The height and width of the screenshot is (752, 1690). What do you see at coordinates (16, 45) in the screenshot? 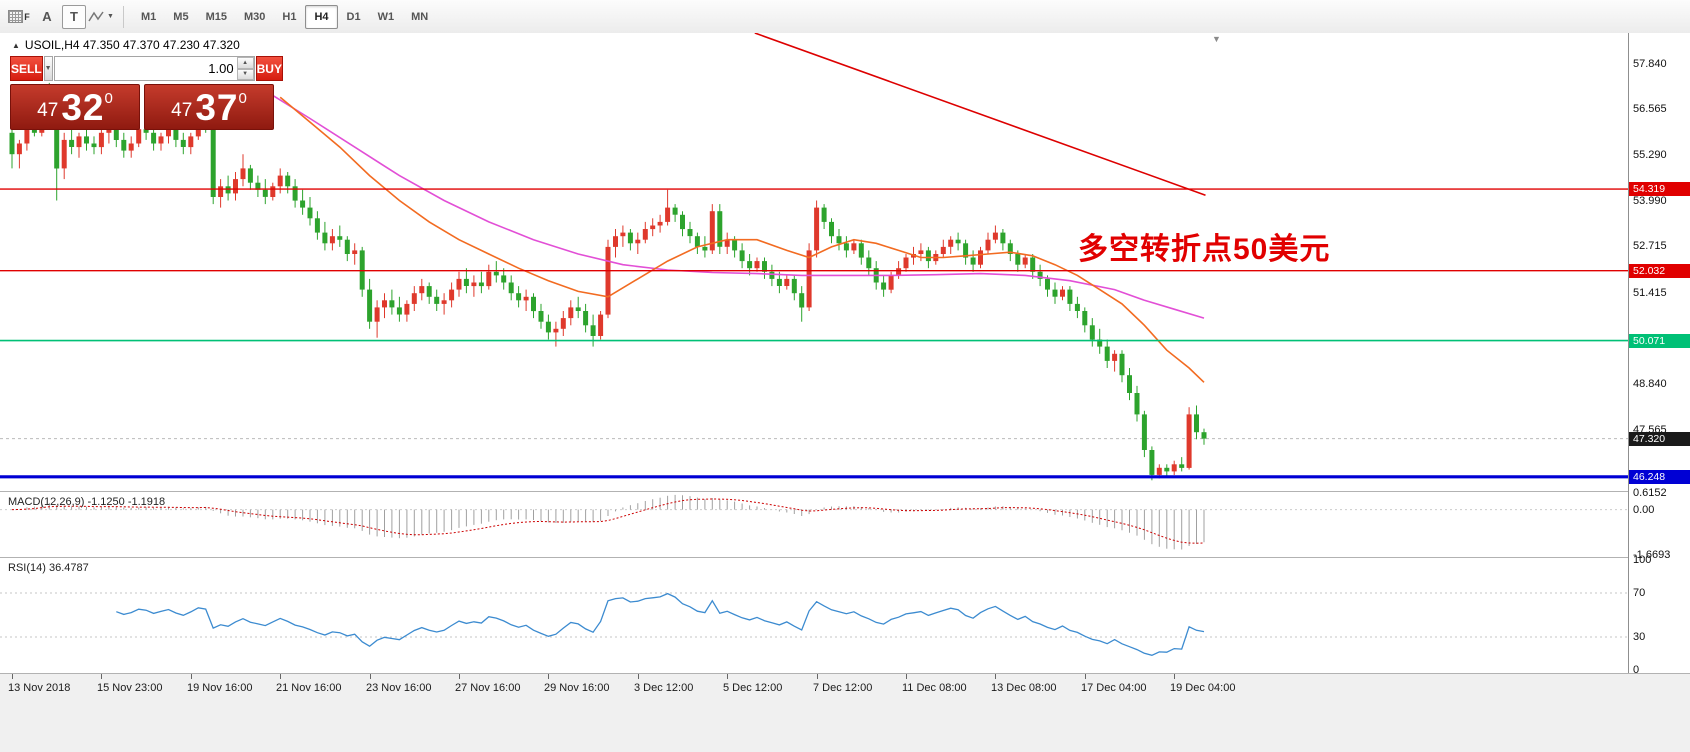
I see `one-click-toggle-icon: ▲` at bounding box center [16, 45].